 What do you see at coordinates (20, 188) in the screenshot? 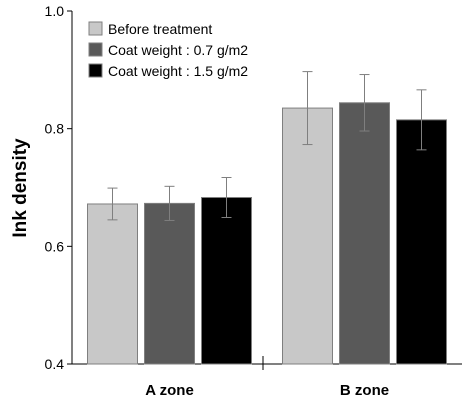
I see `y-axis-title: Ink density` at bounding box center [20, 188].